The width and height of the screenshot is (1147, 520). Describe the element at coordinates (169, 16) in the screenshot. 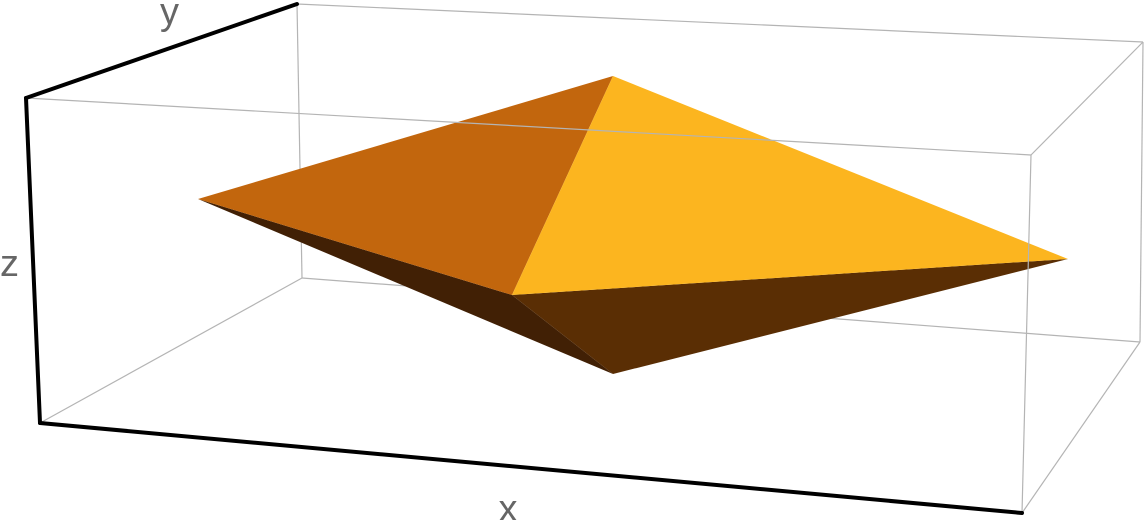

I see `y-axis-label: y` at that location.